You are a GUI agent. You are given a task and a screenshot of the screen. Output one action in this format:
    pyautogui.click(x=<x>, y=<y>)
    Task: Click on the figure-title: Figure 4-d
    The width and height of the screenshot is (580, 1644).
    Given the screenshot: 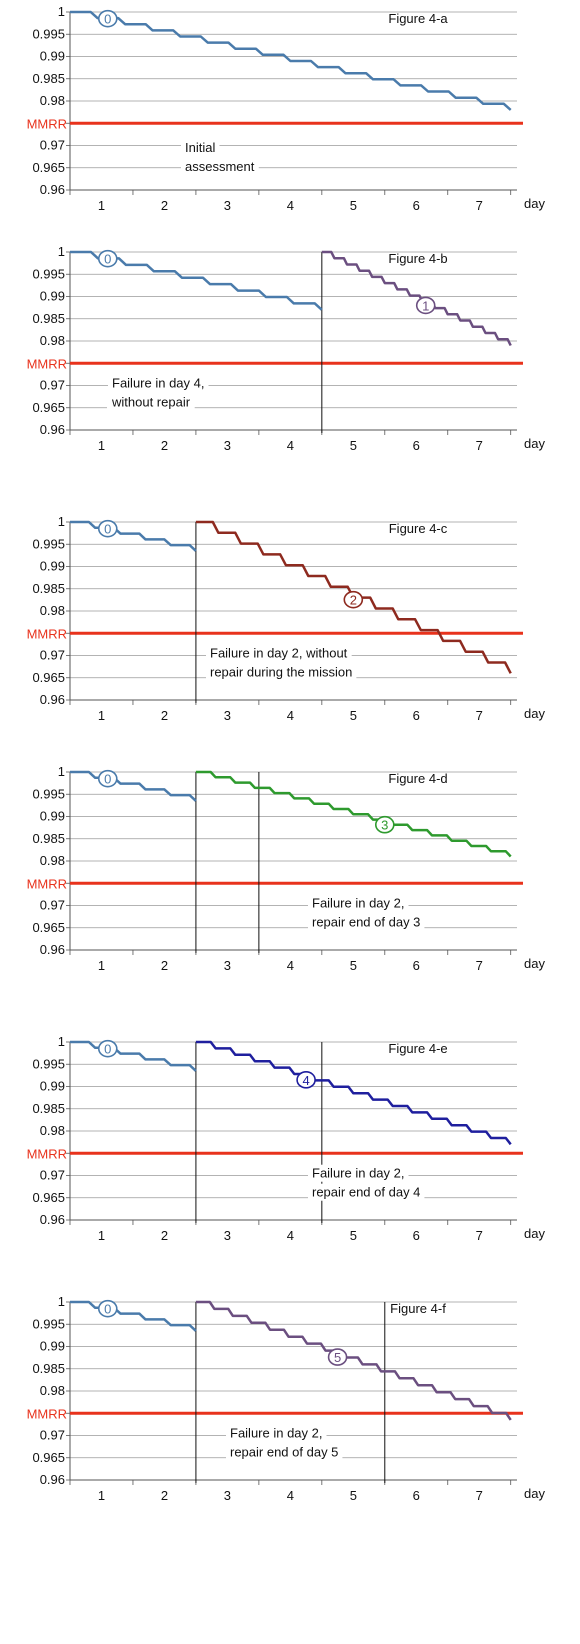 What is the action you would take?
    pyautogui.click(x=417, y=778)
    